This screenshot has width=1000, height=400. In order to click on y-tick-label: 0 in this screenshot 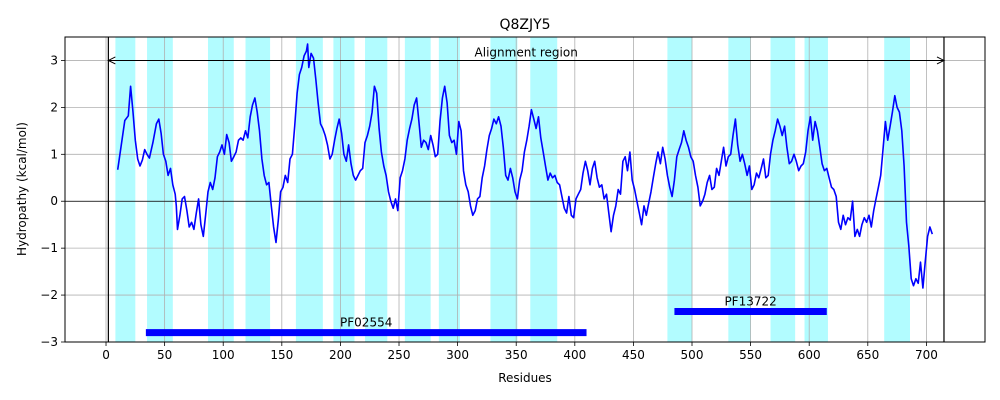, I will do `click(54, 201)`.